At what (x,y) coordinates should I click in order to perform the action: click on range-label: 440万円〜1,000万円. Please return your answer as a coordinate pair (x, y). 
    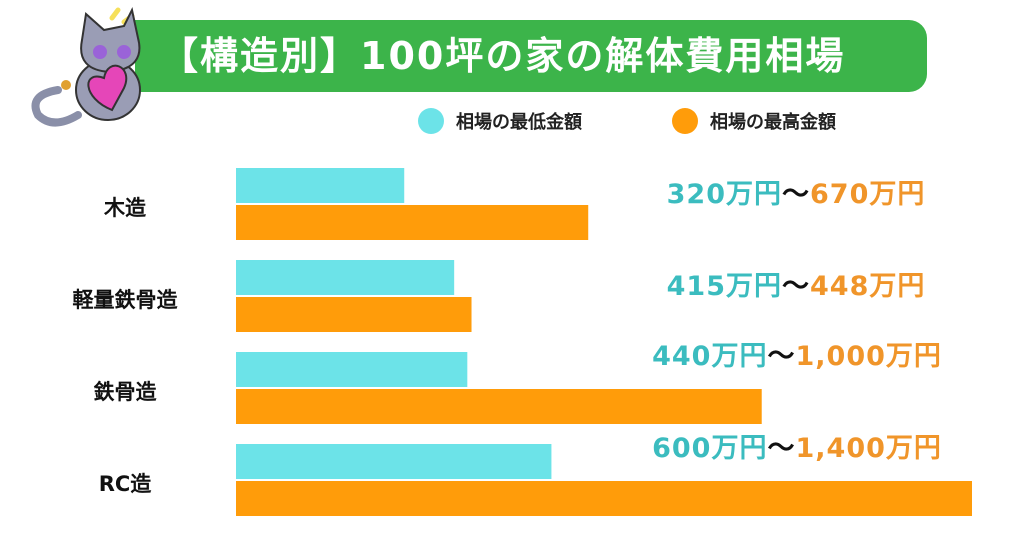
    Looking at the image, I should click on (797, 353).